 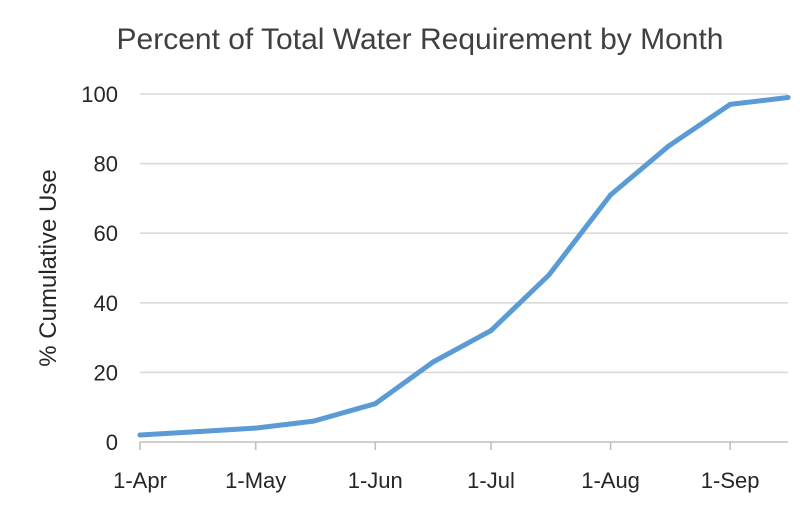 What do you see at coordinates (99, 268) in the screenshot?
I see `y-axis-ticks: 0 20 40 60 80 100` at bounding box center [99, 268].